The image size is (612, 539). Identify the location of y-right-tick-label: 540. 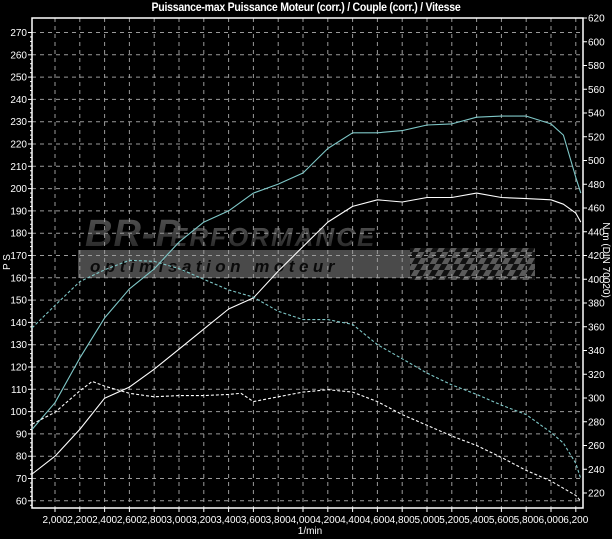
(596, 114).